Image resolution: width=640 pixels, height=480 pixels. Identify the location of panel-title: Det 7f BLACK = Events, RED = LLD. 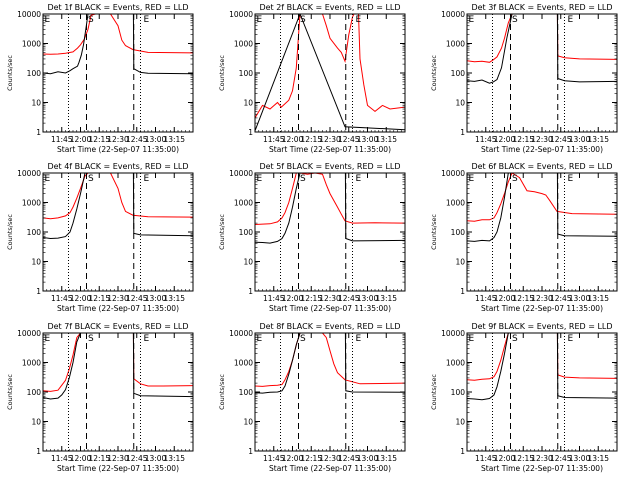
(117, 326).